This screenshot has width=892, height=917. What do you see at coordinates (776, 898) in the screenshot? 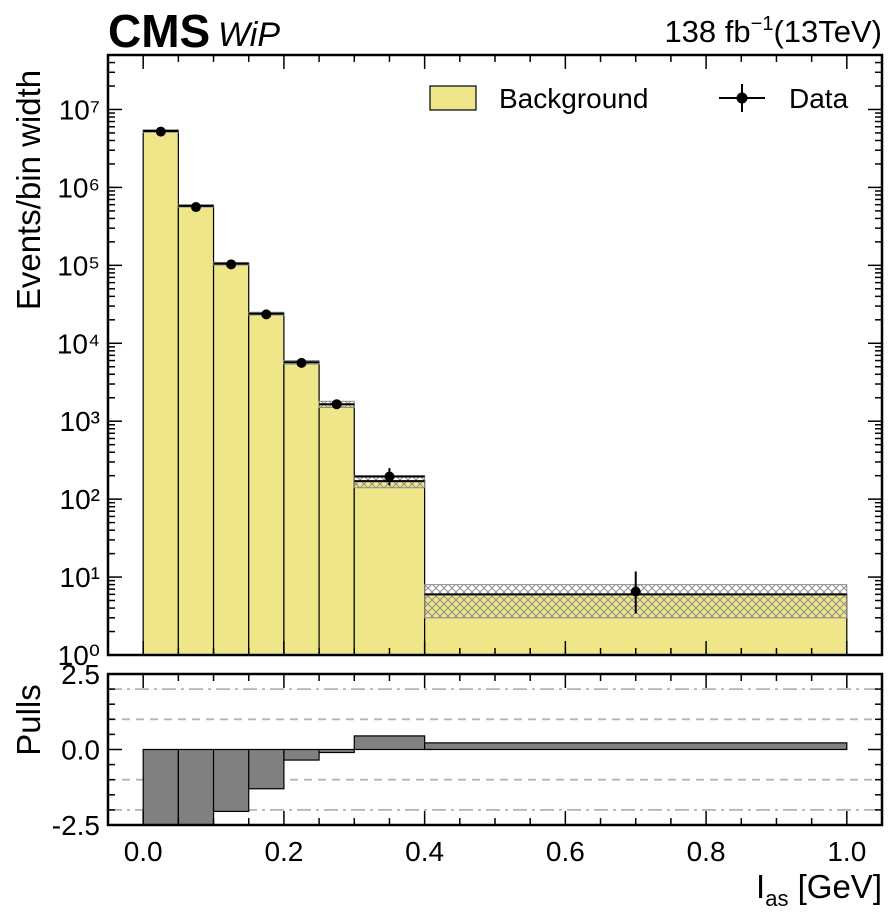
I see `x-axis-title-sub: as` at bounding box center [776, 898].